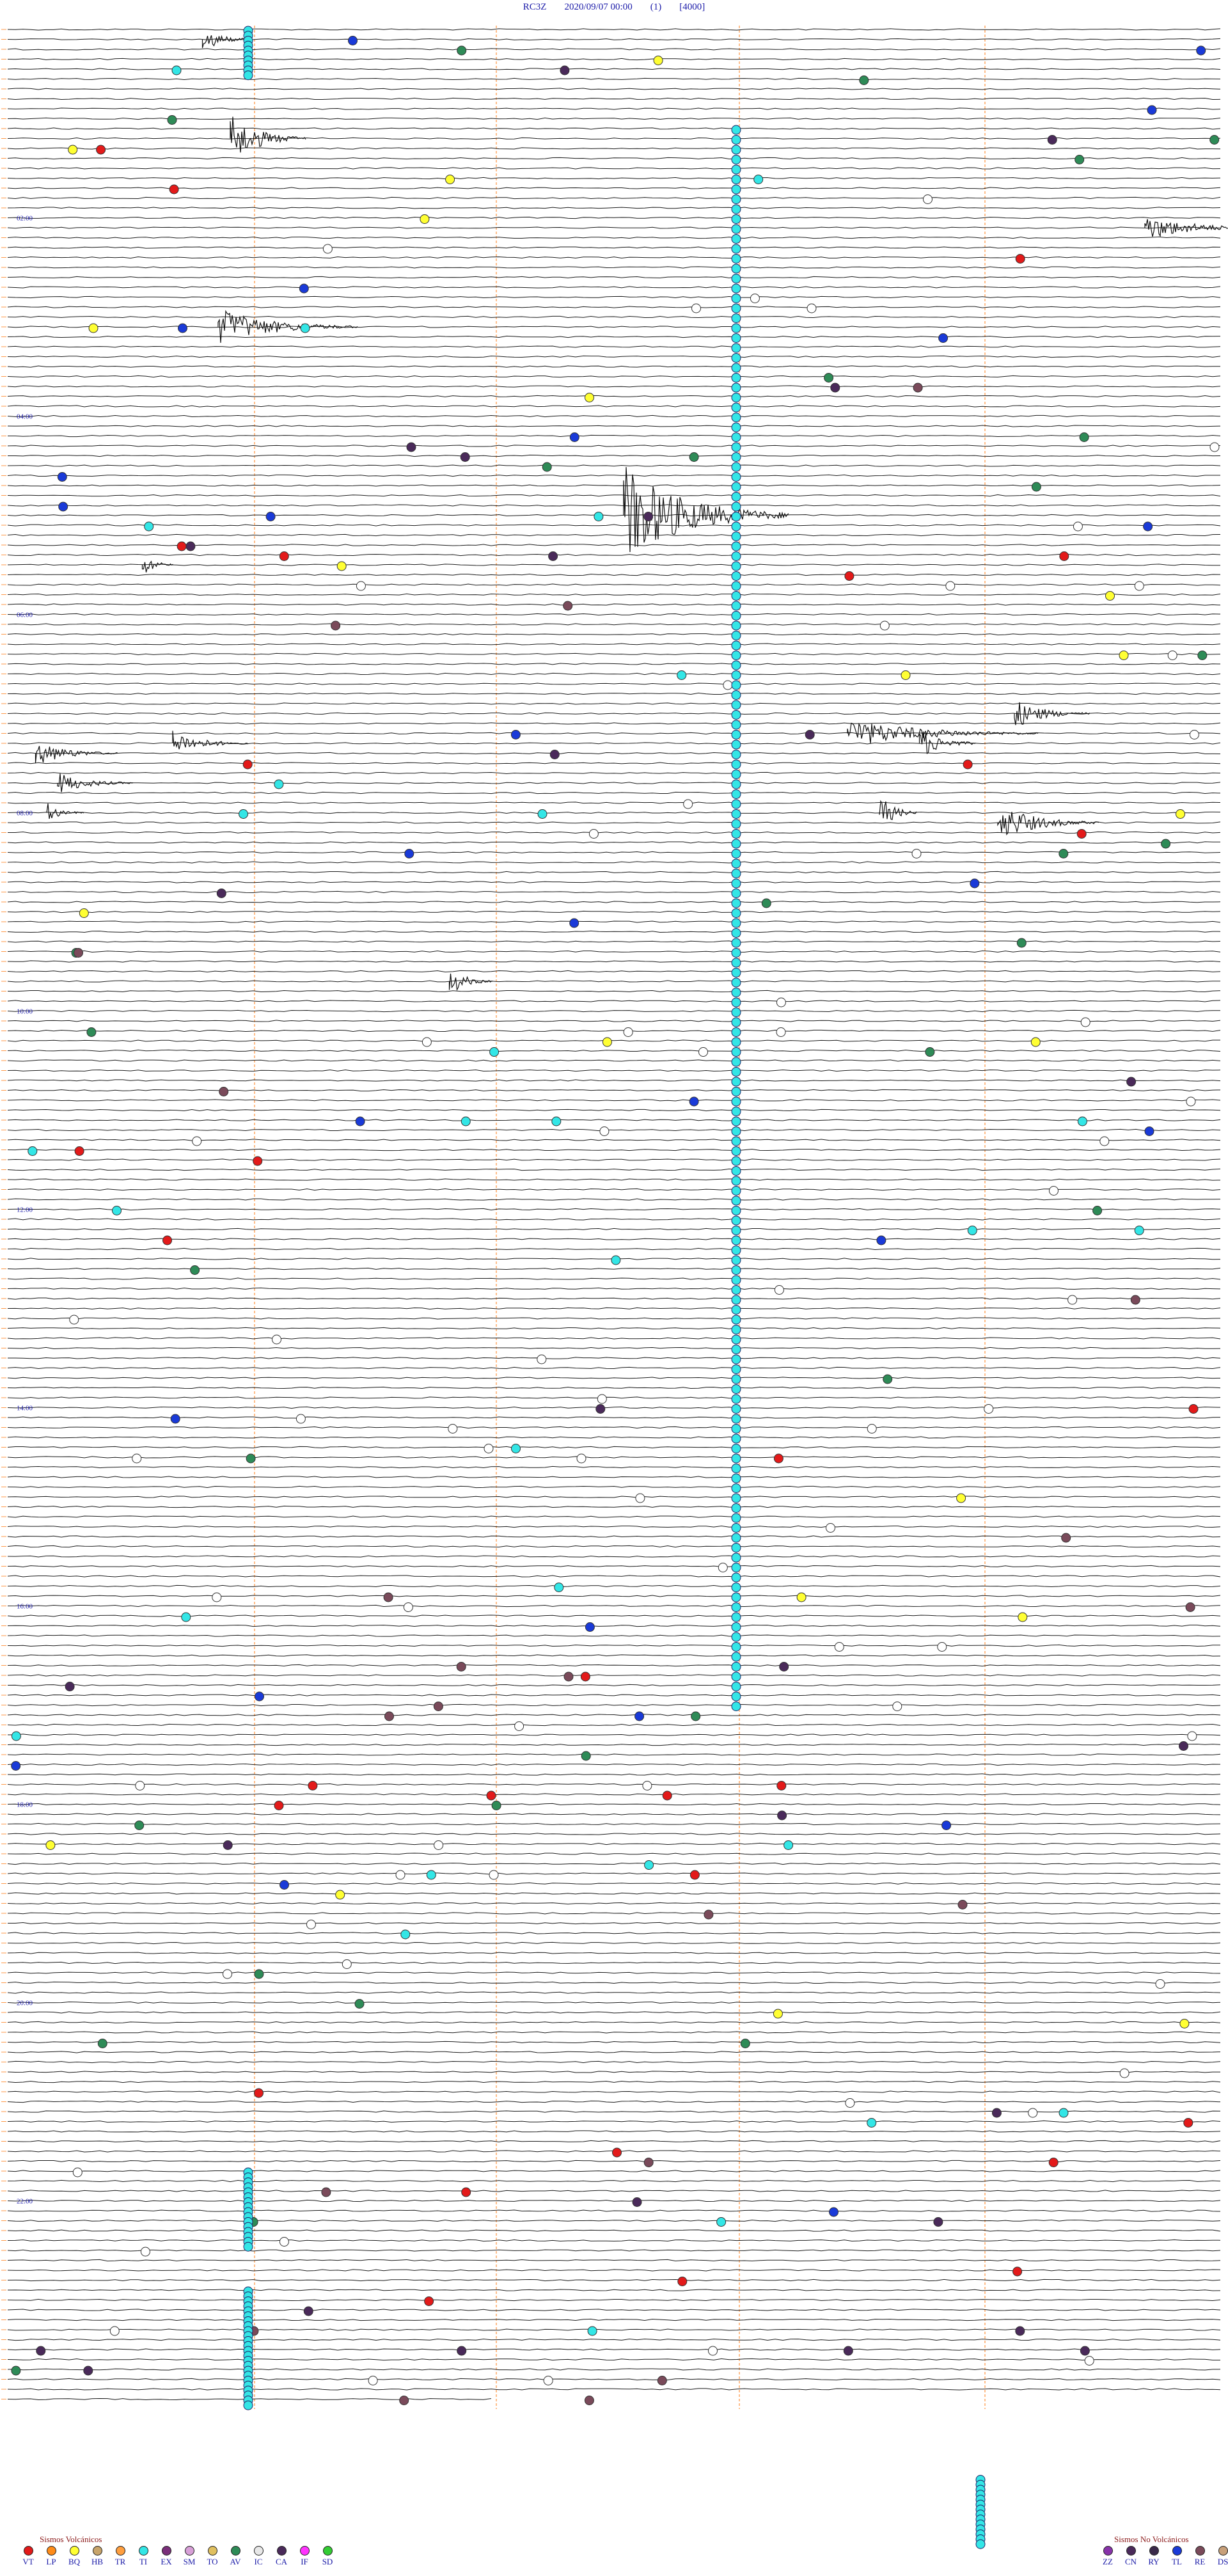 Image resolution: width=1228 pixels, height=2576 pixels. What do you see at coordinates (120, 2556) in the screenshot?
I see `legend-item-tr: TR` at bounding box center [120, 2556].